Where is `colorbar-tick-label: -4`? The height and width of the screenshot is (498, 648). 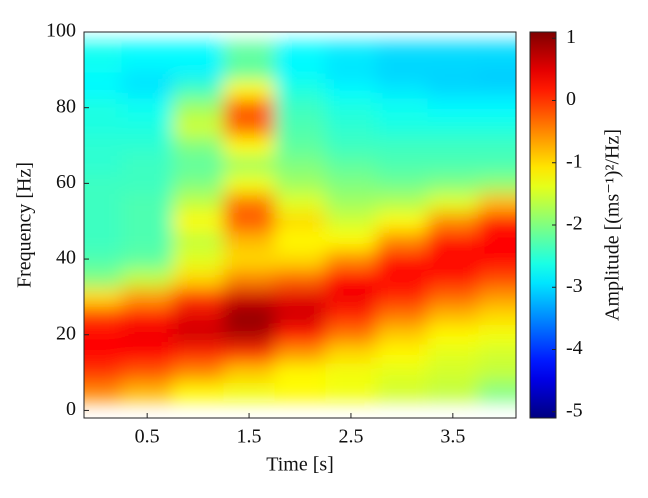
colorbar-tick-label: -4 is located at coordinates (574, 348).